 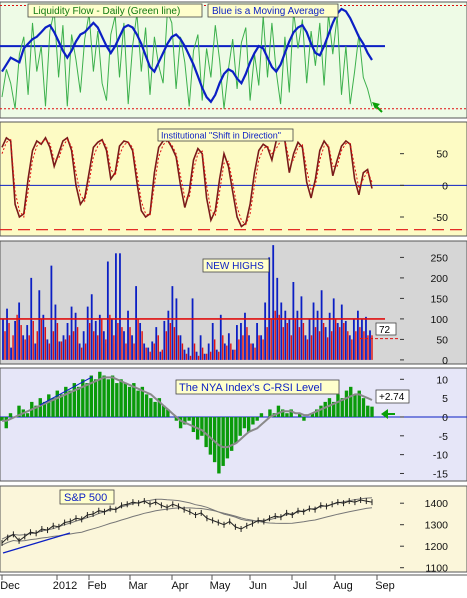 I want to click on x-axis-tick-label: Feb, so click(x=97, y=586).